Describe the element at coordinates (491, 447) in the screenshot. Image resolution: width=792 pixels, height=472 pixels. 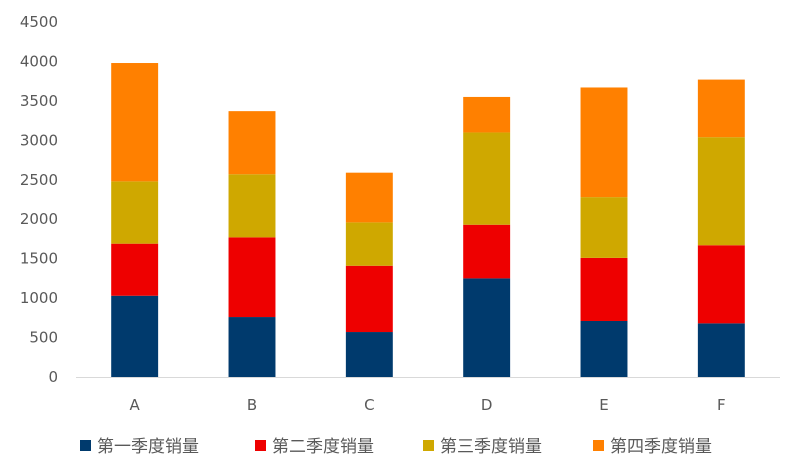
I see `legend-label: 第三季度销量` at that location.